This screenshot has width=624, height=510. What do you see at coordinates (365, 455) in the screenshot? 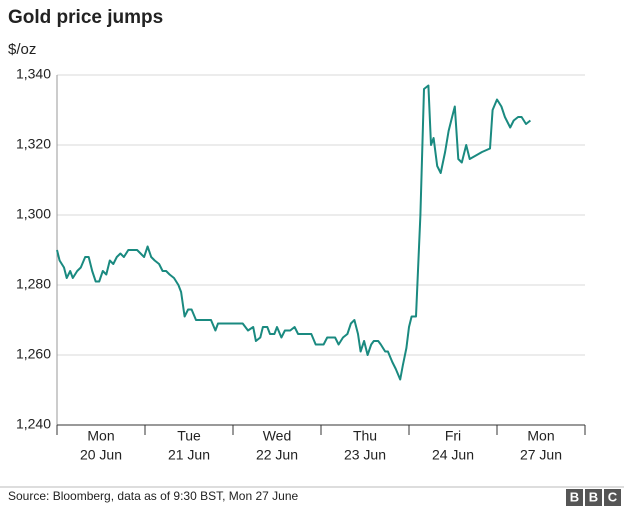
I see `x-tick-label: 23 Jun` at bounding box center [365, 455].